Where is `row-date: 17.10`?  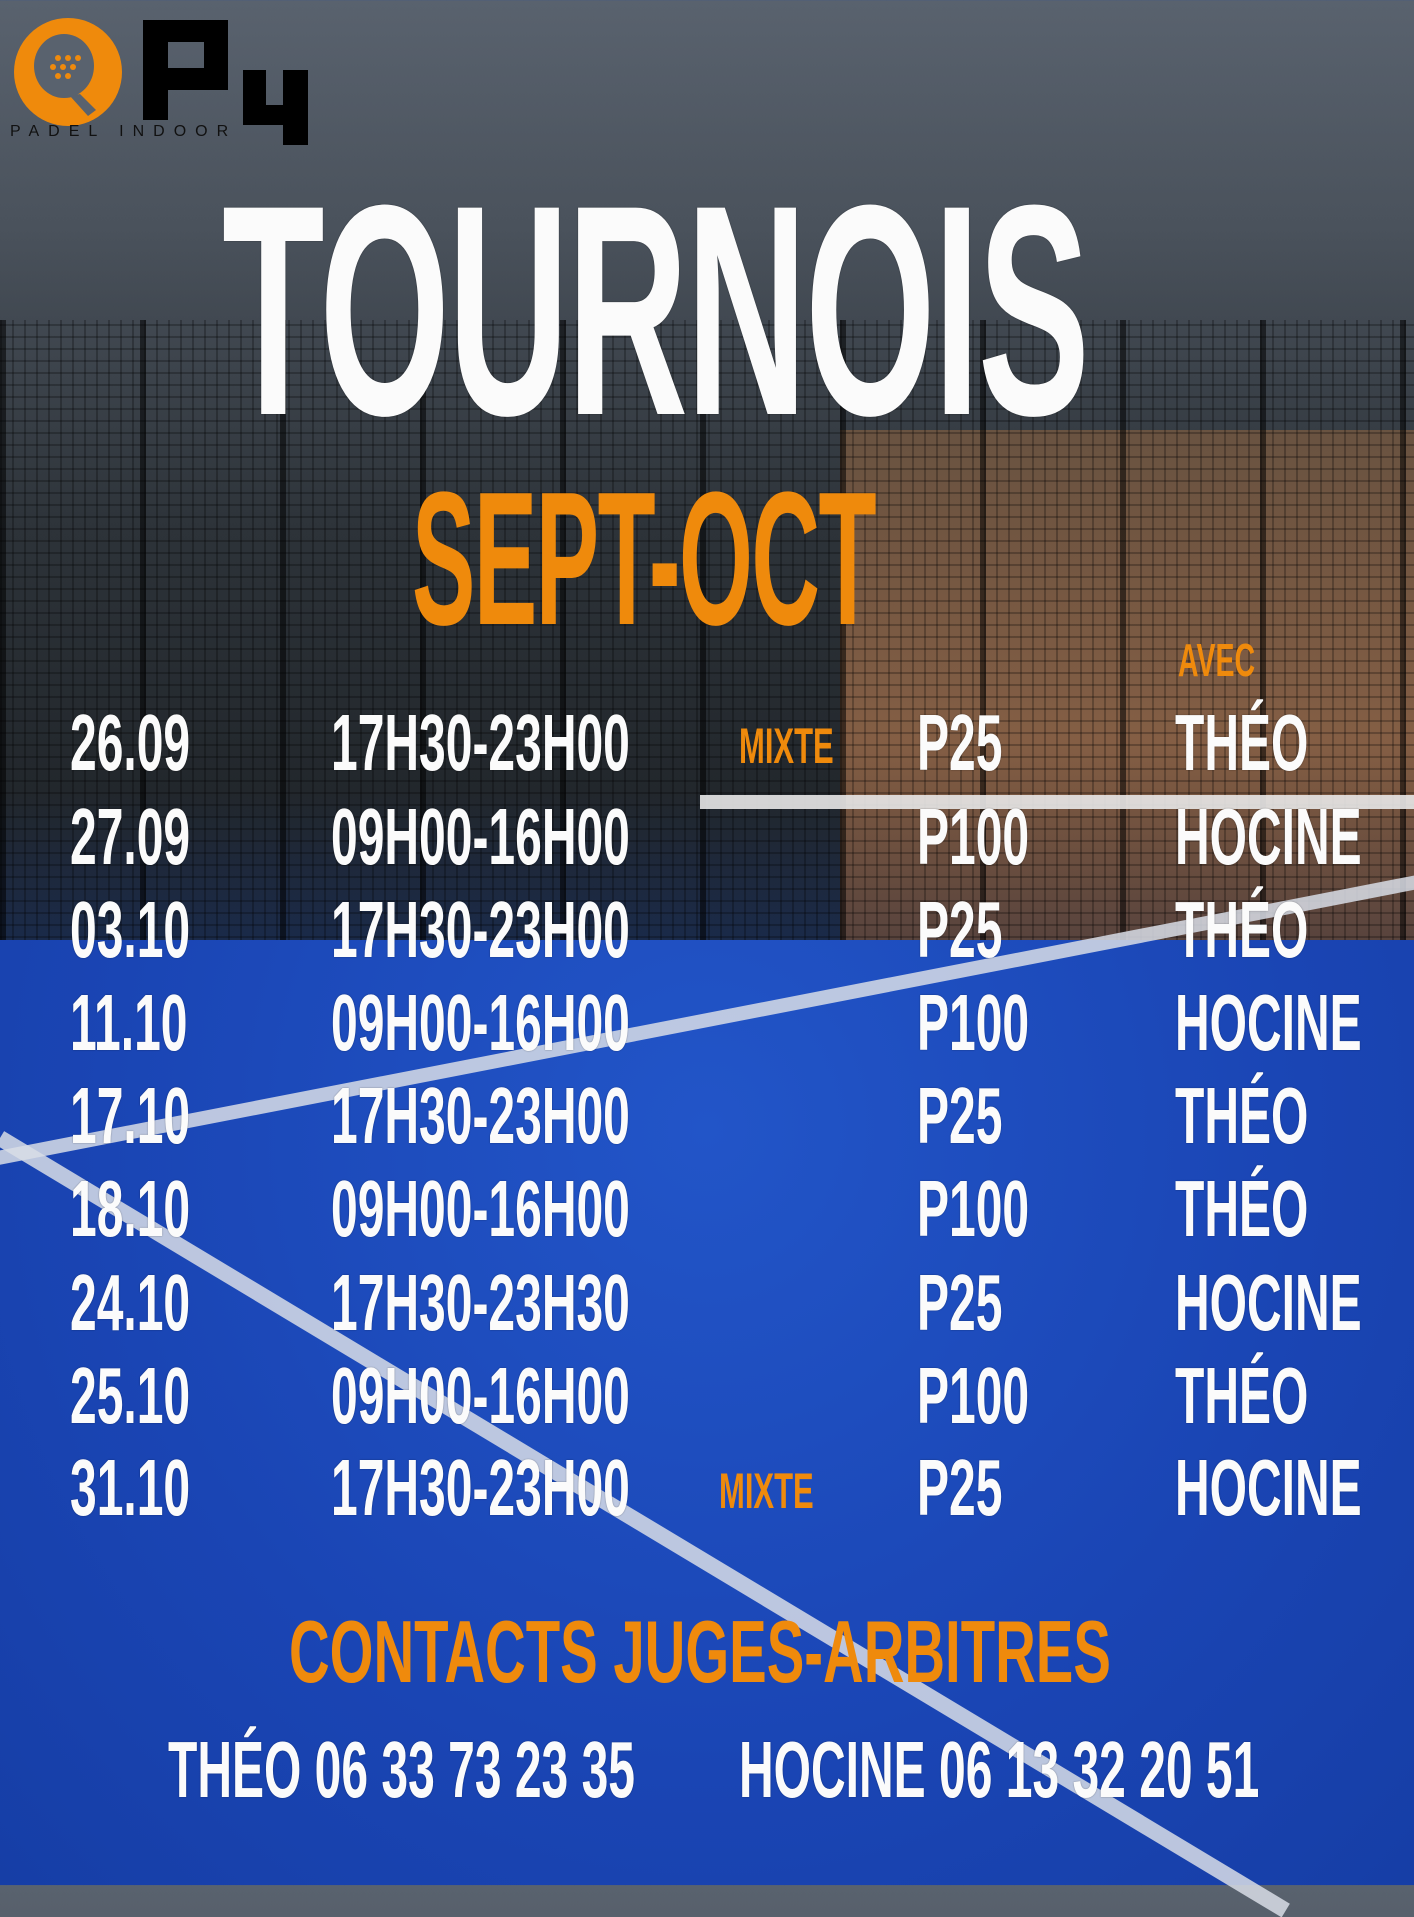
row-date: 17.10 is located at coordinates (130, 1115).